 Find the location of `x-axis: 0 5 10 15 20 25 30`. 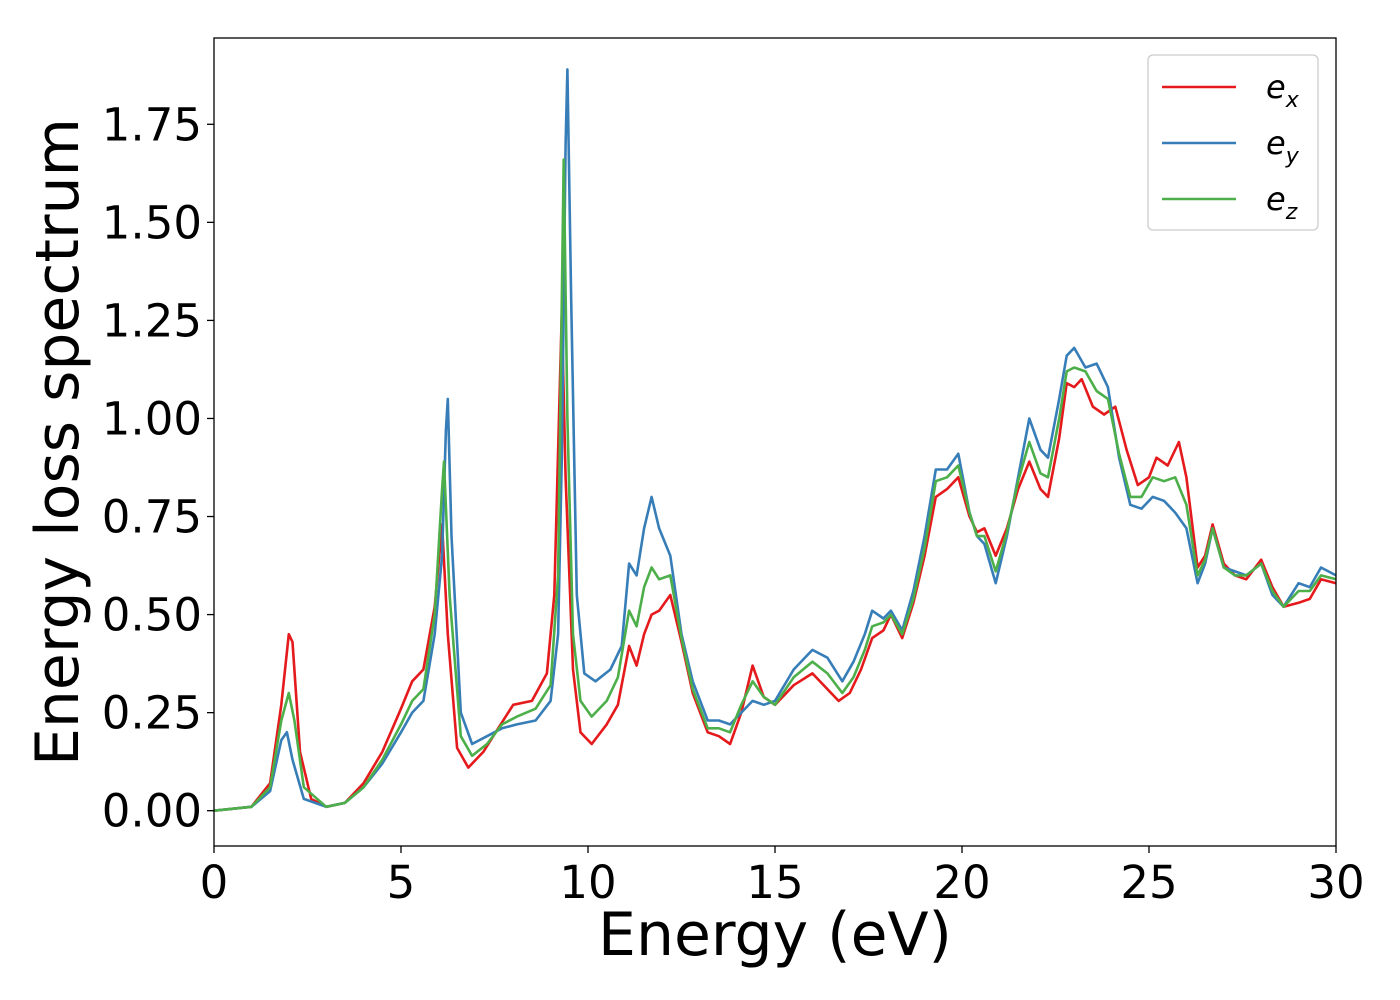

x-axis: 0 5 10 15 20 25 30 is located at coordinates (782, 877).